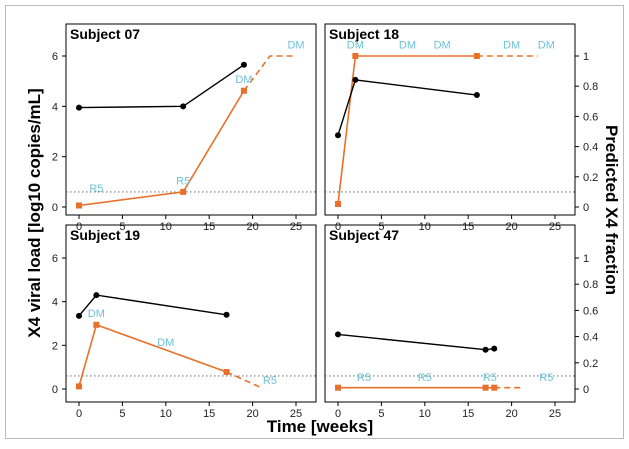 Image resolution: width=629 pixels, height=449 pixels. I want to click on panel-3-xtick-label-0: 0, so click(79, 414).